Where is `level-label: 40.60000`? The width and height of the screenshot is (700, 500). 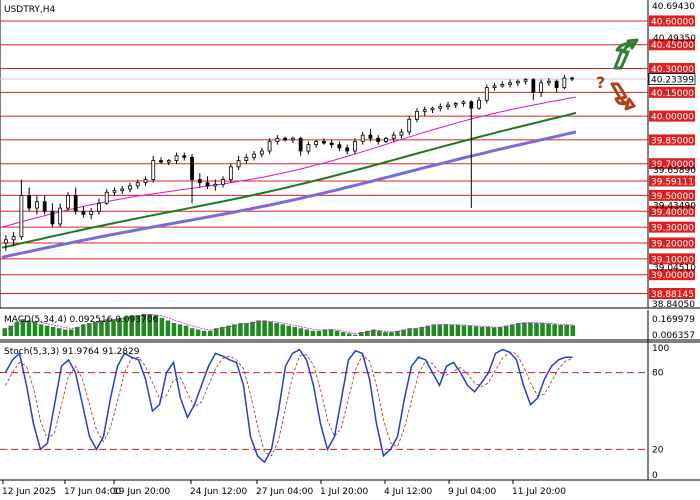
level-label: 40.60000 is located at coordinates (672, 22).